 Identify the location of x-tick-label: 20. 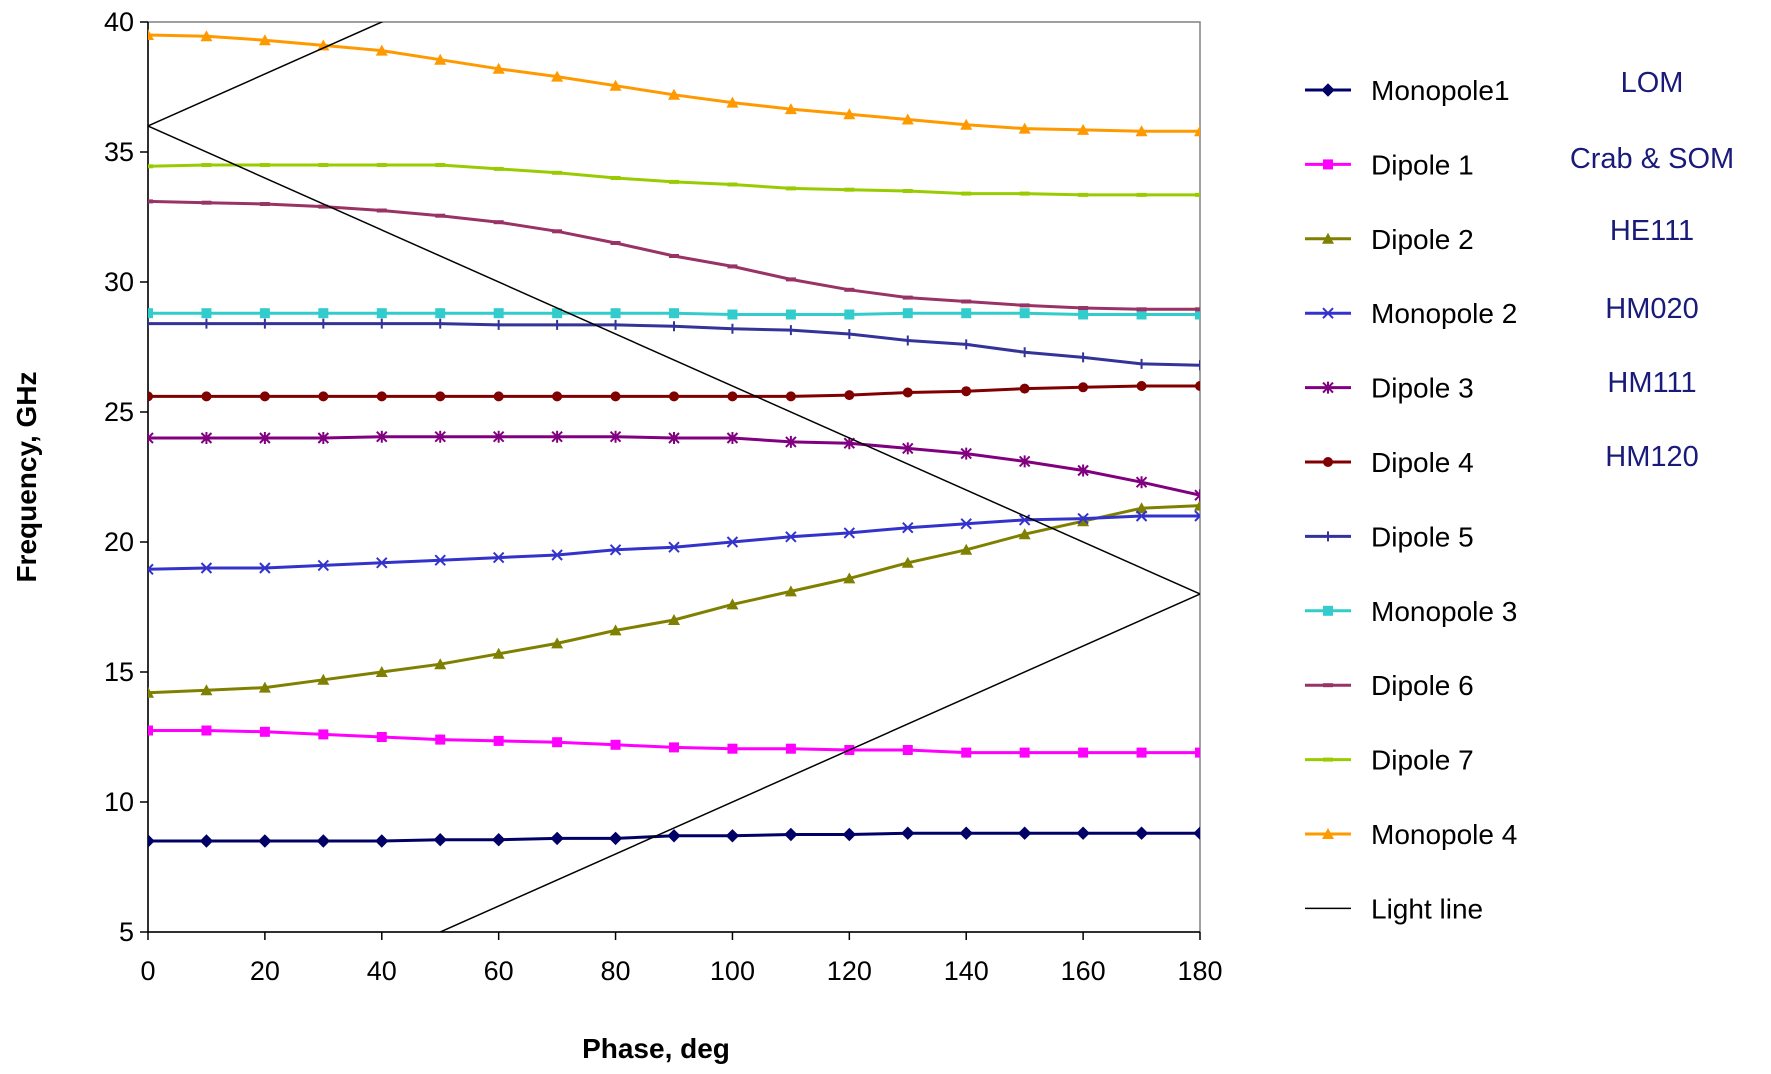
(265, 971).